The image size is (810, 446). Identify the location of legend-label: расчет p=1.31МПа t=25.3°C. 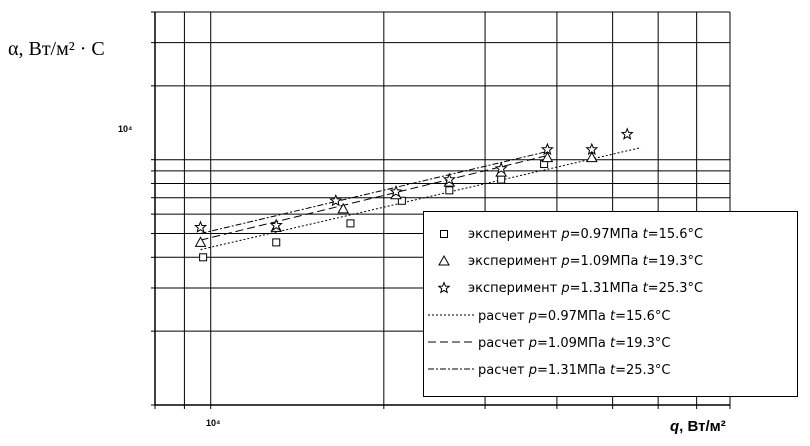
(574, 370).